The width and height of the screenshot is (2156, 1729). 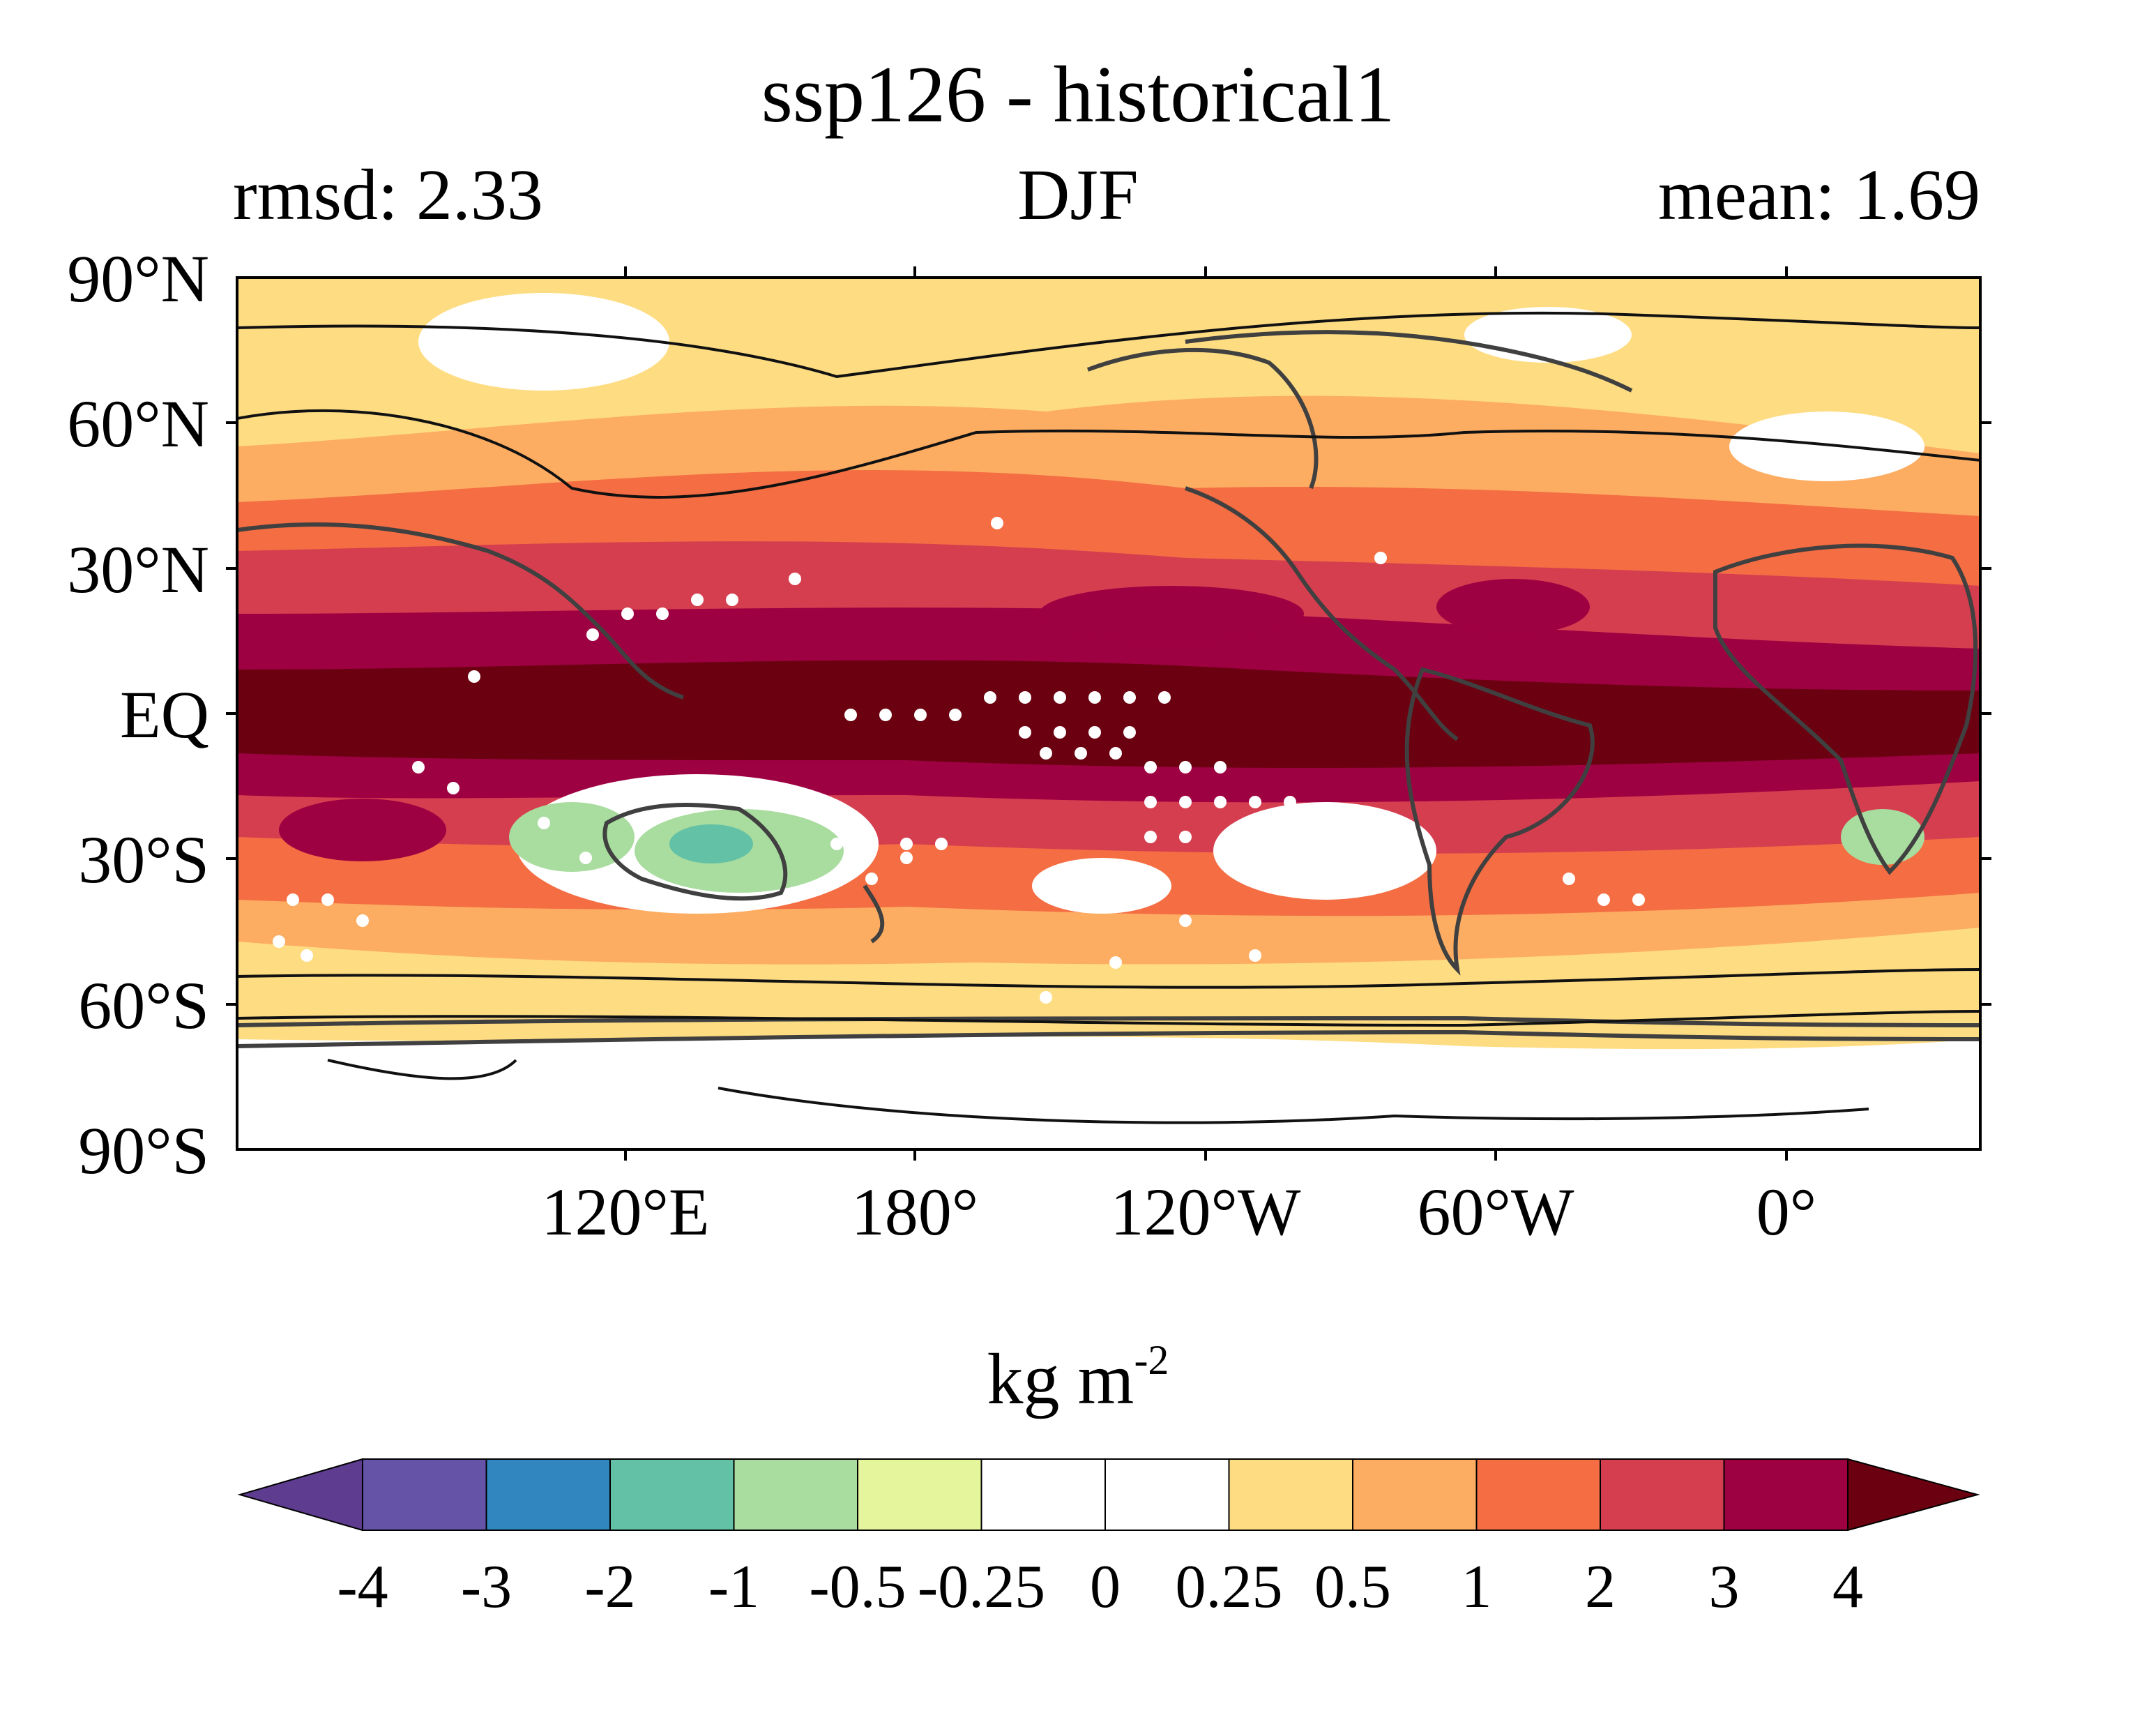 I want to click on colorbar-tick-label: -2, so click(x=610, y=1587).